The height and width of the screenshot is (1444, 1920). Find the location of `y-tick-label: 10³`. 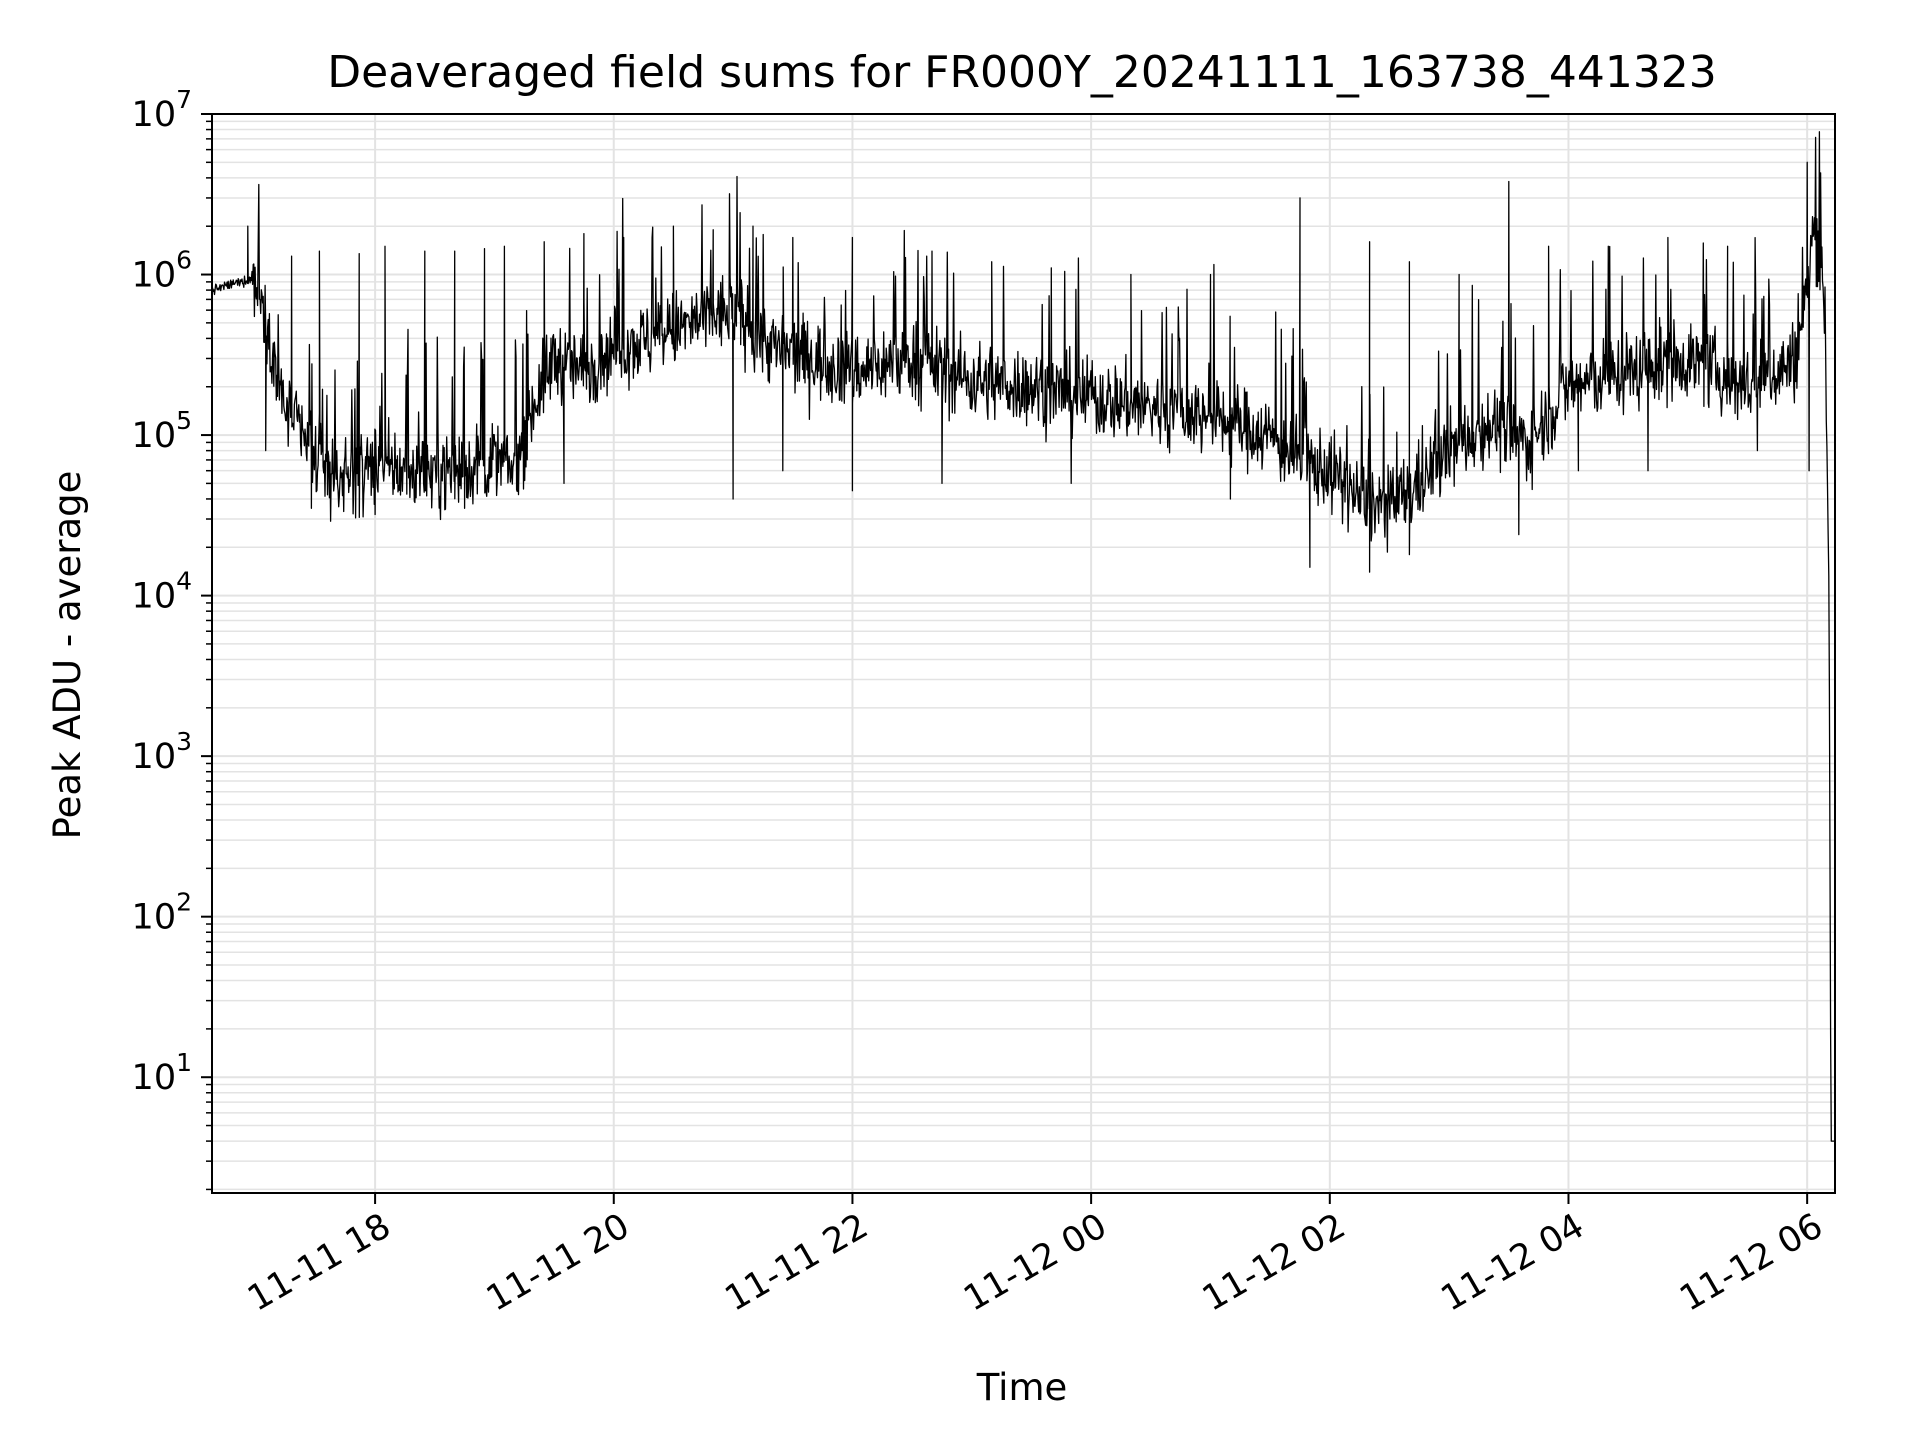

y-tick-label: 10³ is located at coordinates (162, 752).